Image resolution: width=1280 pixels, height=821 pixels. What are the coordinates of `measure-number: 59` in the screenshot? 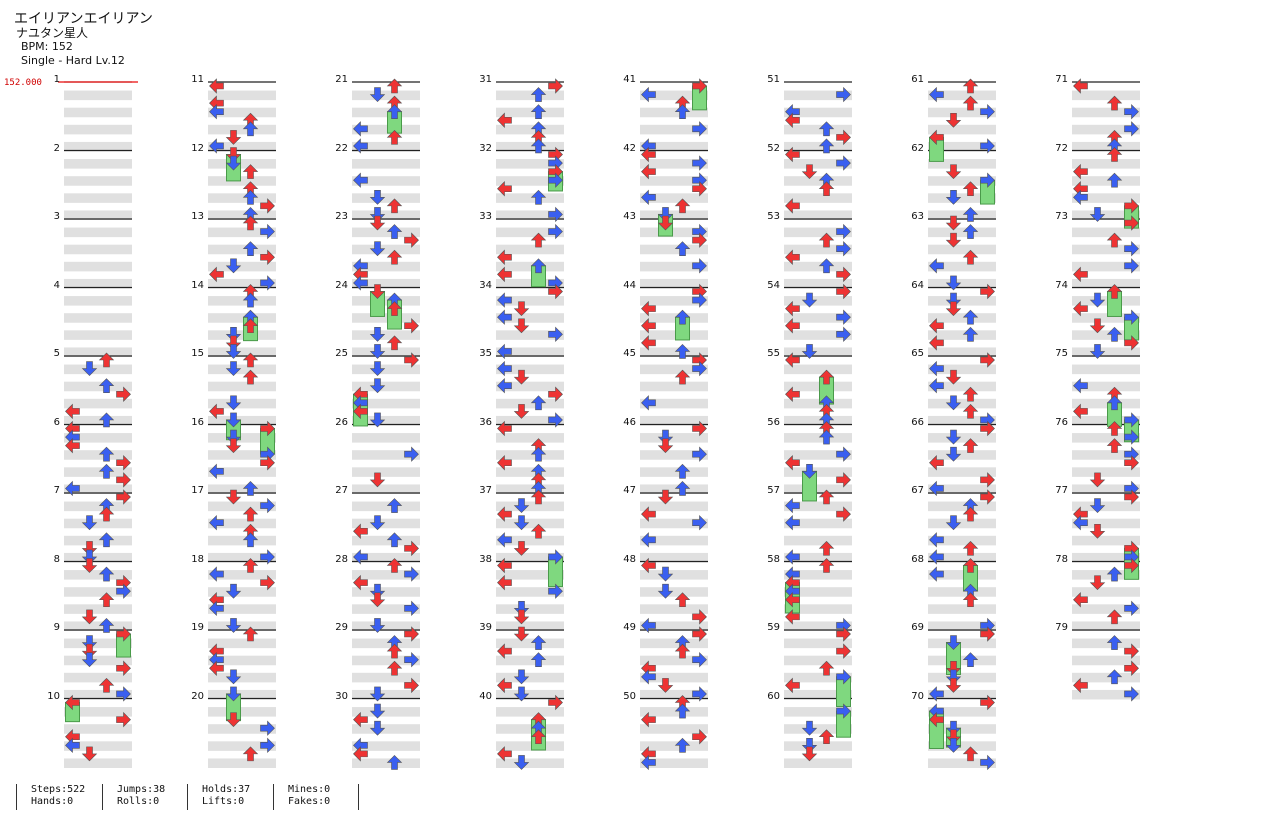 It's located at (773, 627).